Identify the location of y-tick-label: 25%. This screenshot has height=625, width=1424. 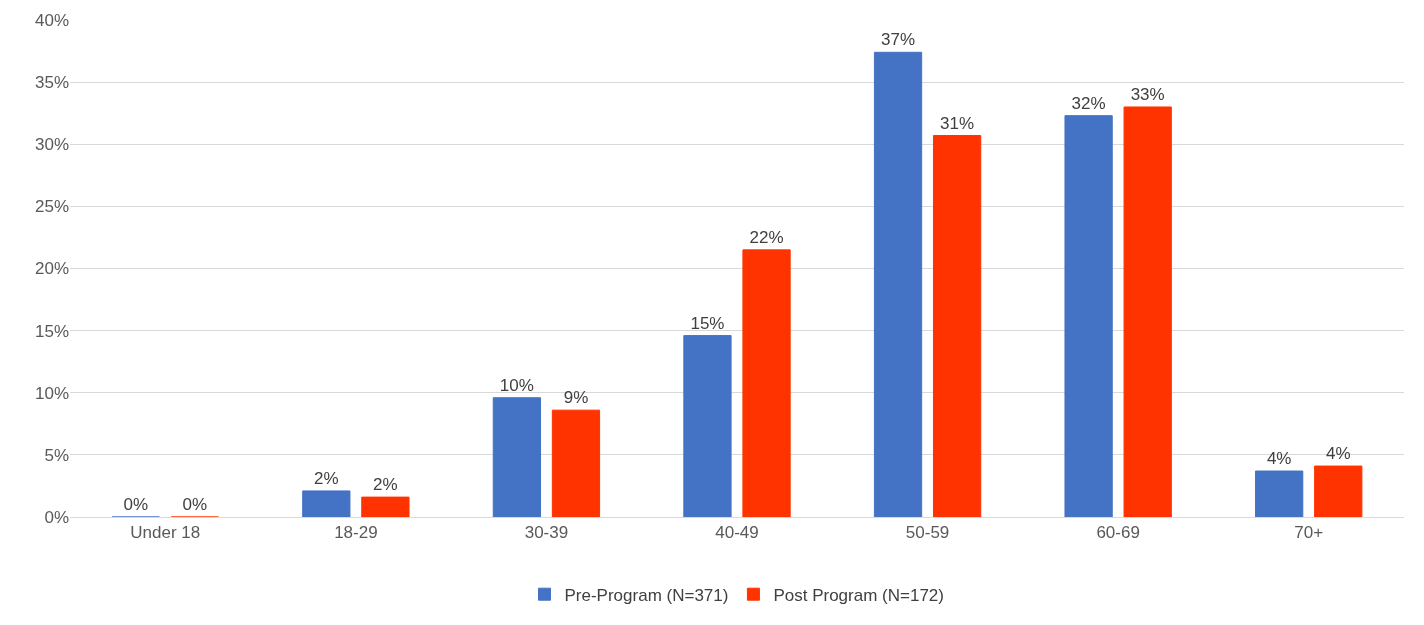
(51, 207).